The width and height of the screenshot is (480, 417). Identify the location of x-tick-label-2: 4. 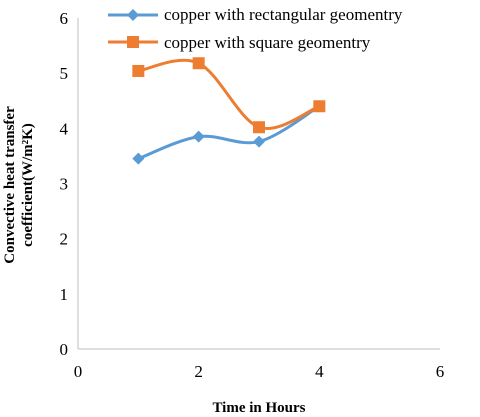
(319, 371).